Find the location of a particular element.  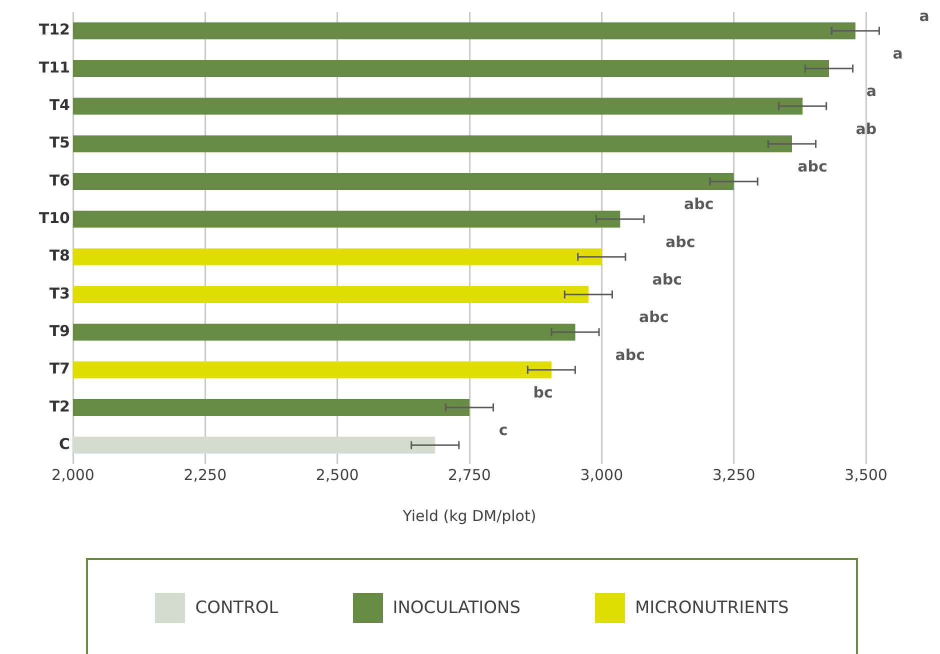

y-tick-label: T8 is located at coordinates (59, 255).